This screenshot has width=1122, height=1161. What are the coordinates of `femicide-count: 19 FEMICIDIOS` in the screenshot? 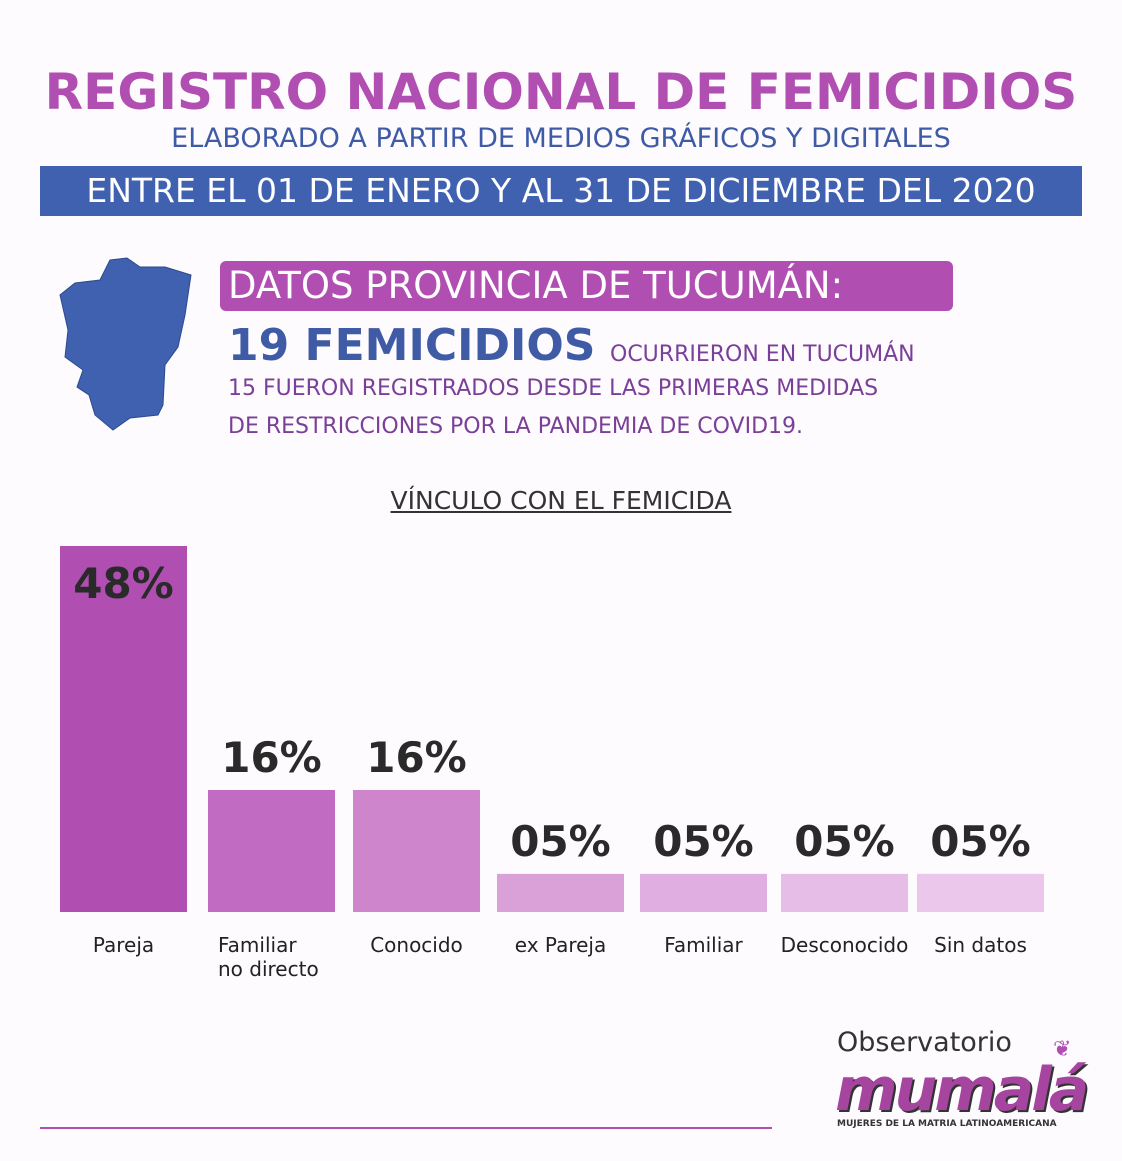 It's located at (412, 345).